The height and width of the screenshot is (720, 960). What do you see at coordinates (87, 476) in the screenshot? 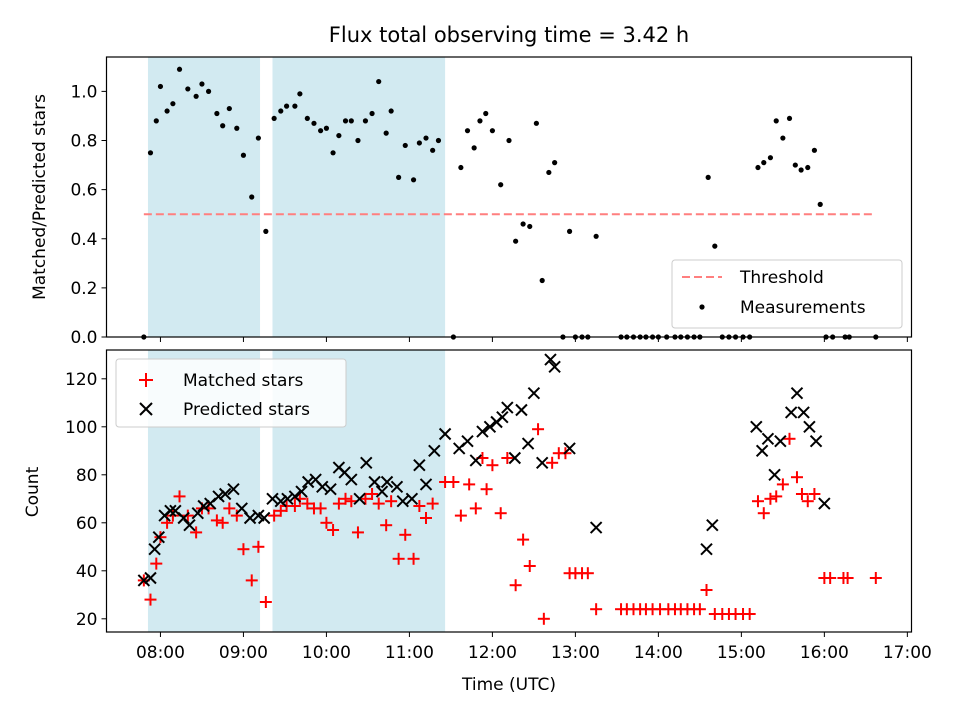
I see `bottom-y-tick-label: 80` at bounding box center [87, 476].